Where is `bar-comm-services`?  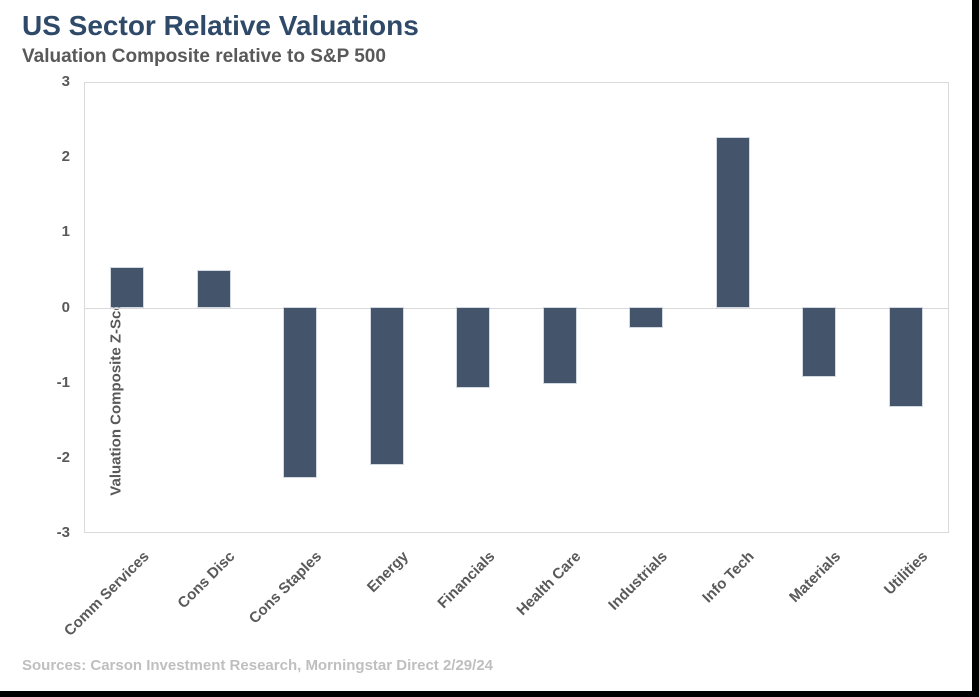
bar-comm-services is located at coordinates (127, 288).